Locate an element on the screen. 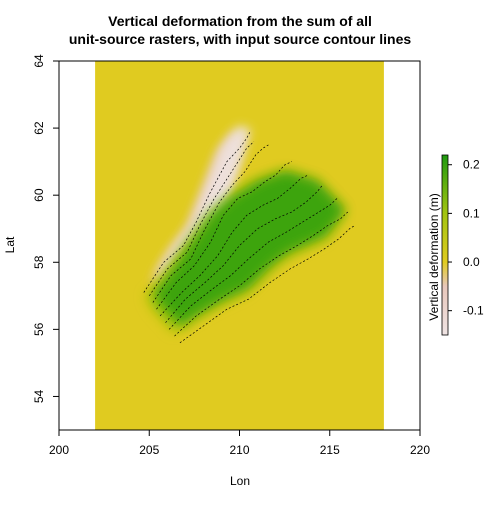 This screenshot has width=504, height=509. y-tick-label: 54 is located at coordinates (39, 396).